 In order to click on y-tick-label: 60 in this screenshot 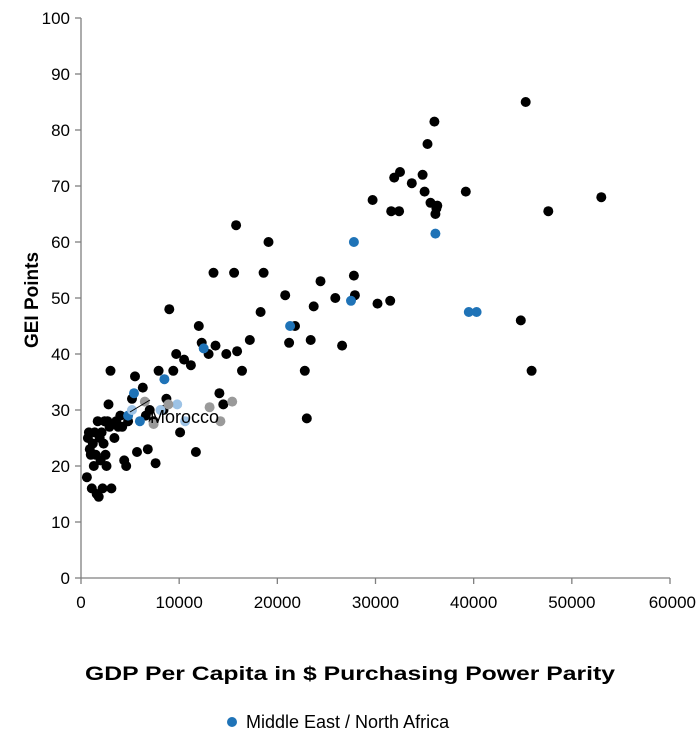, I will do `click(60, 242)`.